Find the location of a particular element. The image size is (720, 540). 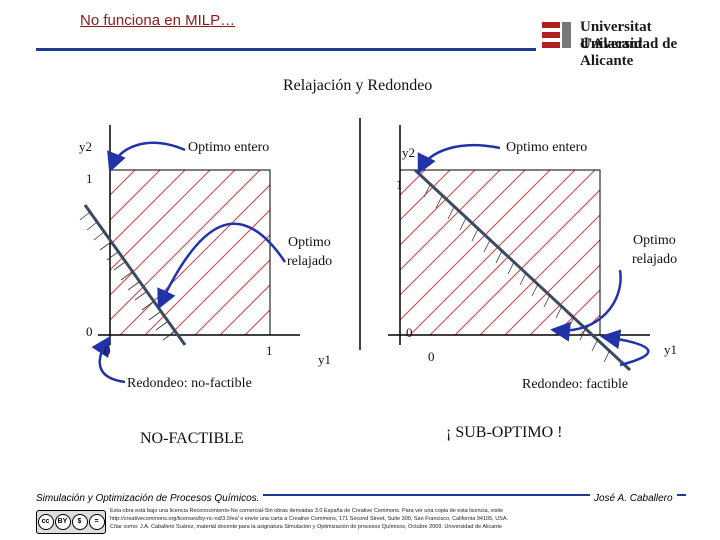

left-panel is located at coordinates (189, 254).